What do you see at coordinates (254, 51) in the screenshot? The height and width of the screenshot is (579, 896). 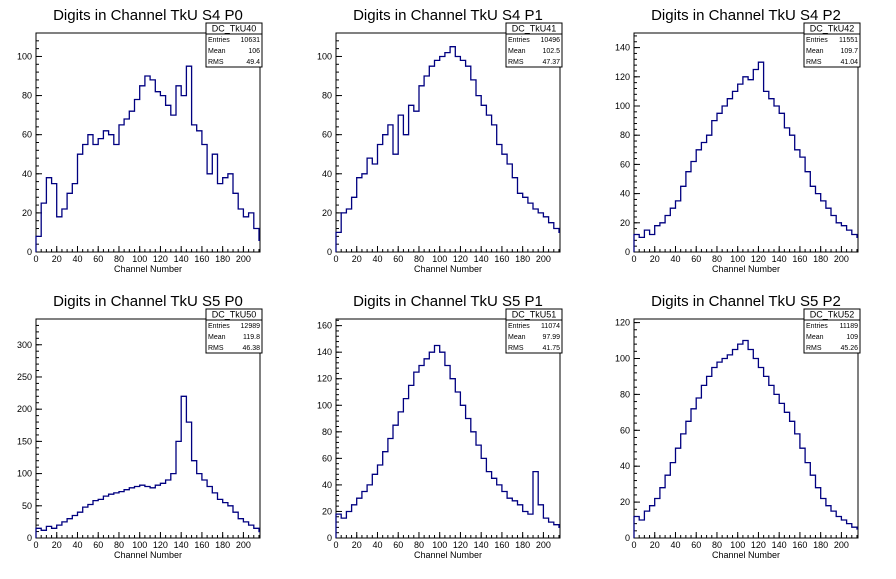 I see `stats-value: 106` at bounding box center [254, 51].